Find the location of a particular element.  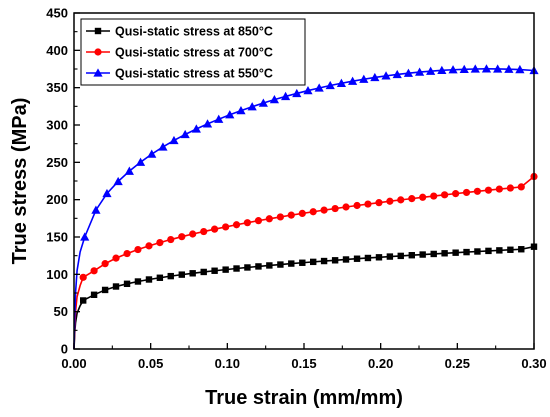

y-tick-label: 100 is located at coordinates (57, 274).